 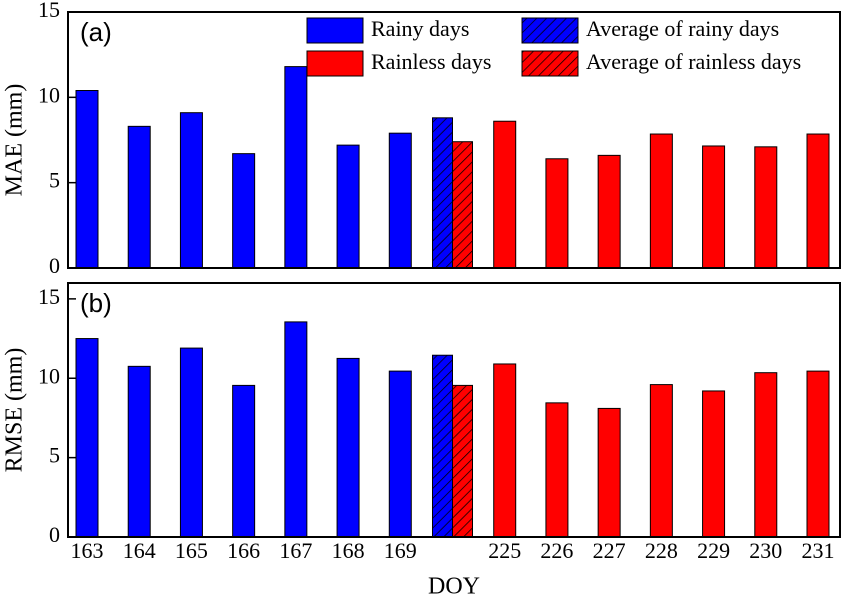 I want to click on y-axis-label: RMSE (mm), so click(x=15, y=410).